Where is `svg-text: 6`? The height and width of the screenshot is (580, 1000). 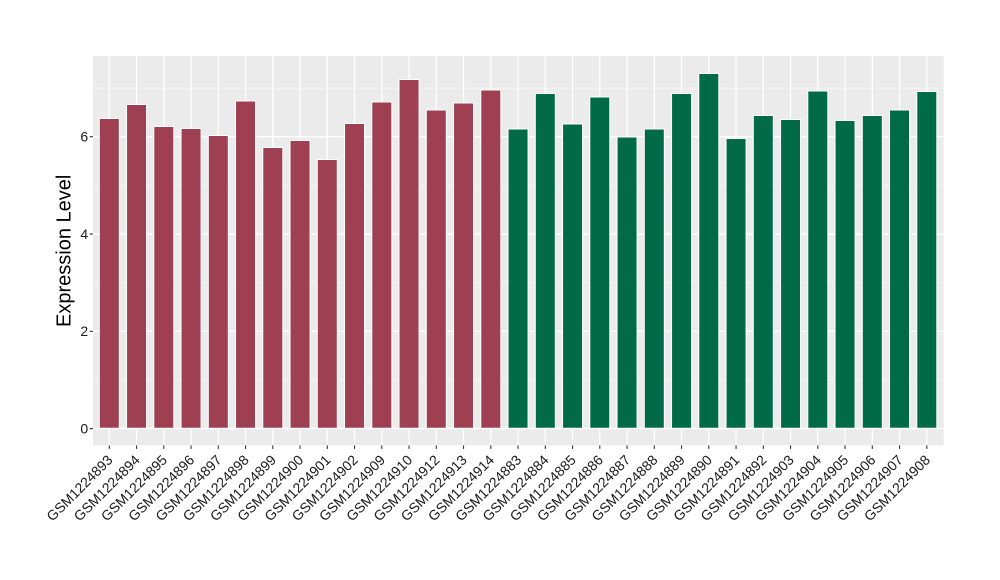 svg-text: 6 is located at coordinates (84, 137).